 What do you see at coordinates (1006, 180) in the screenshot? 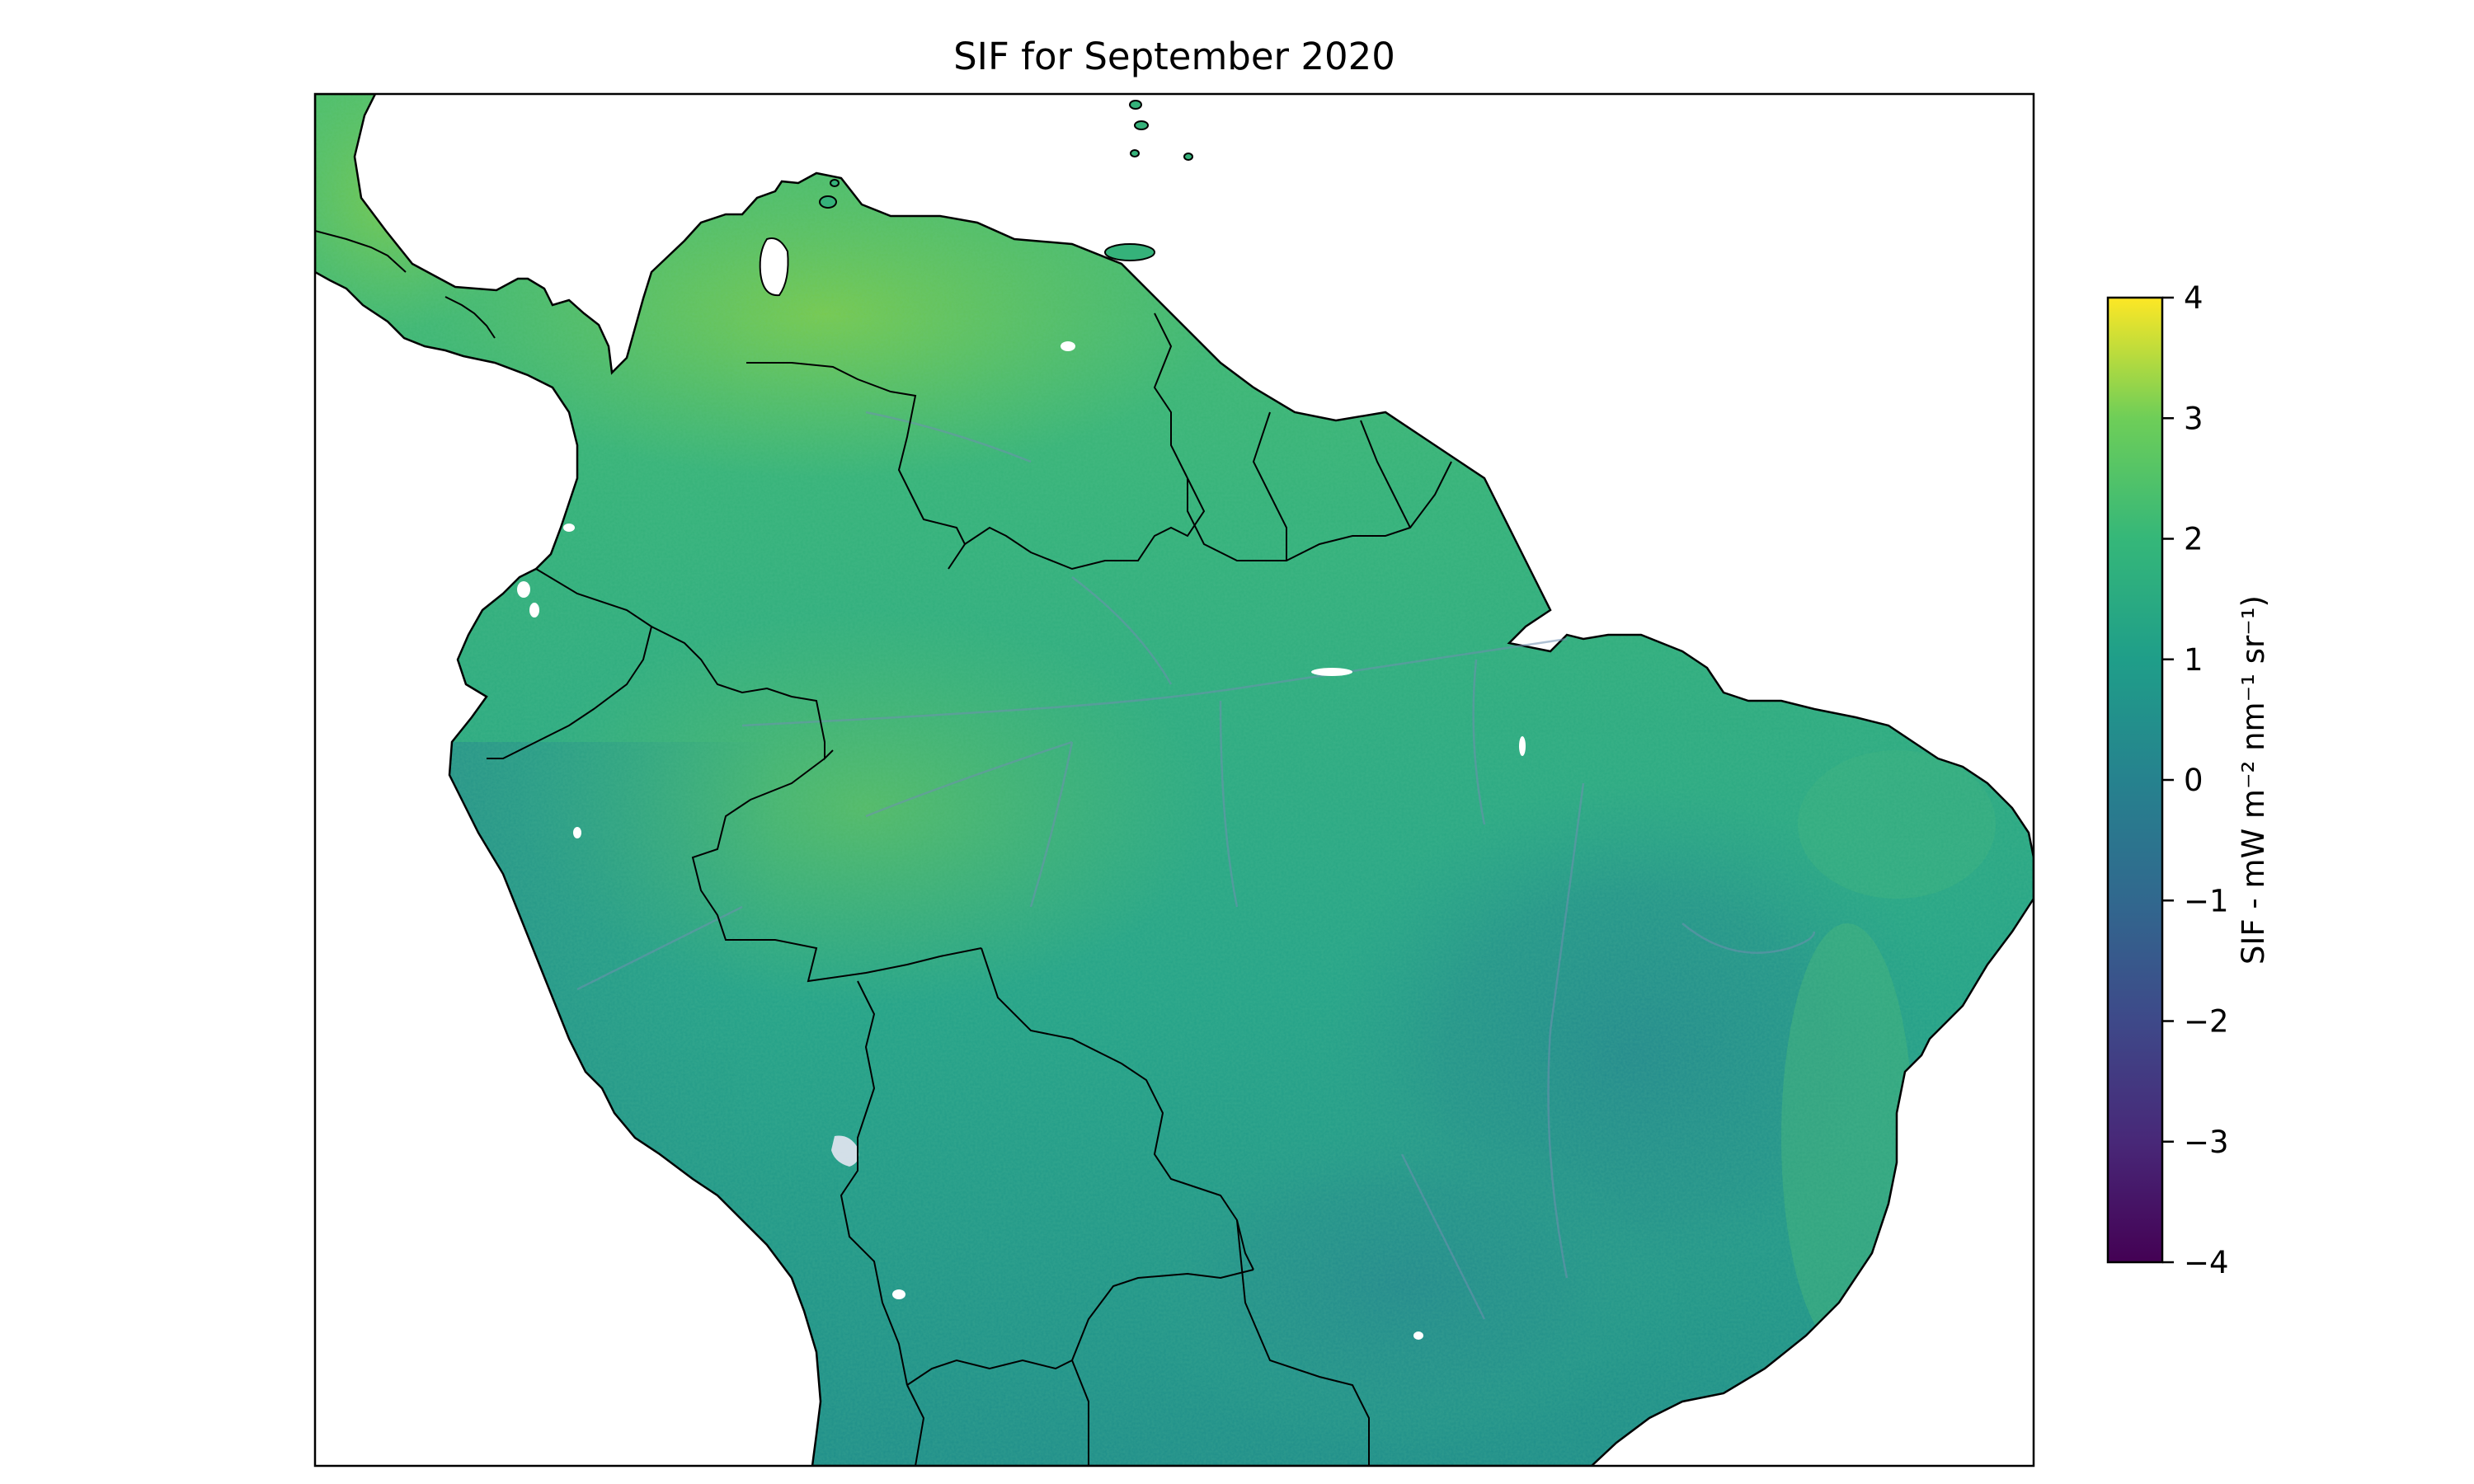
I see `caribbean-islands` at bounding box center [1006, 180].